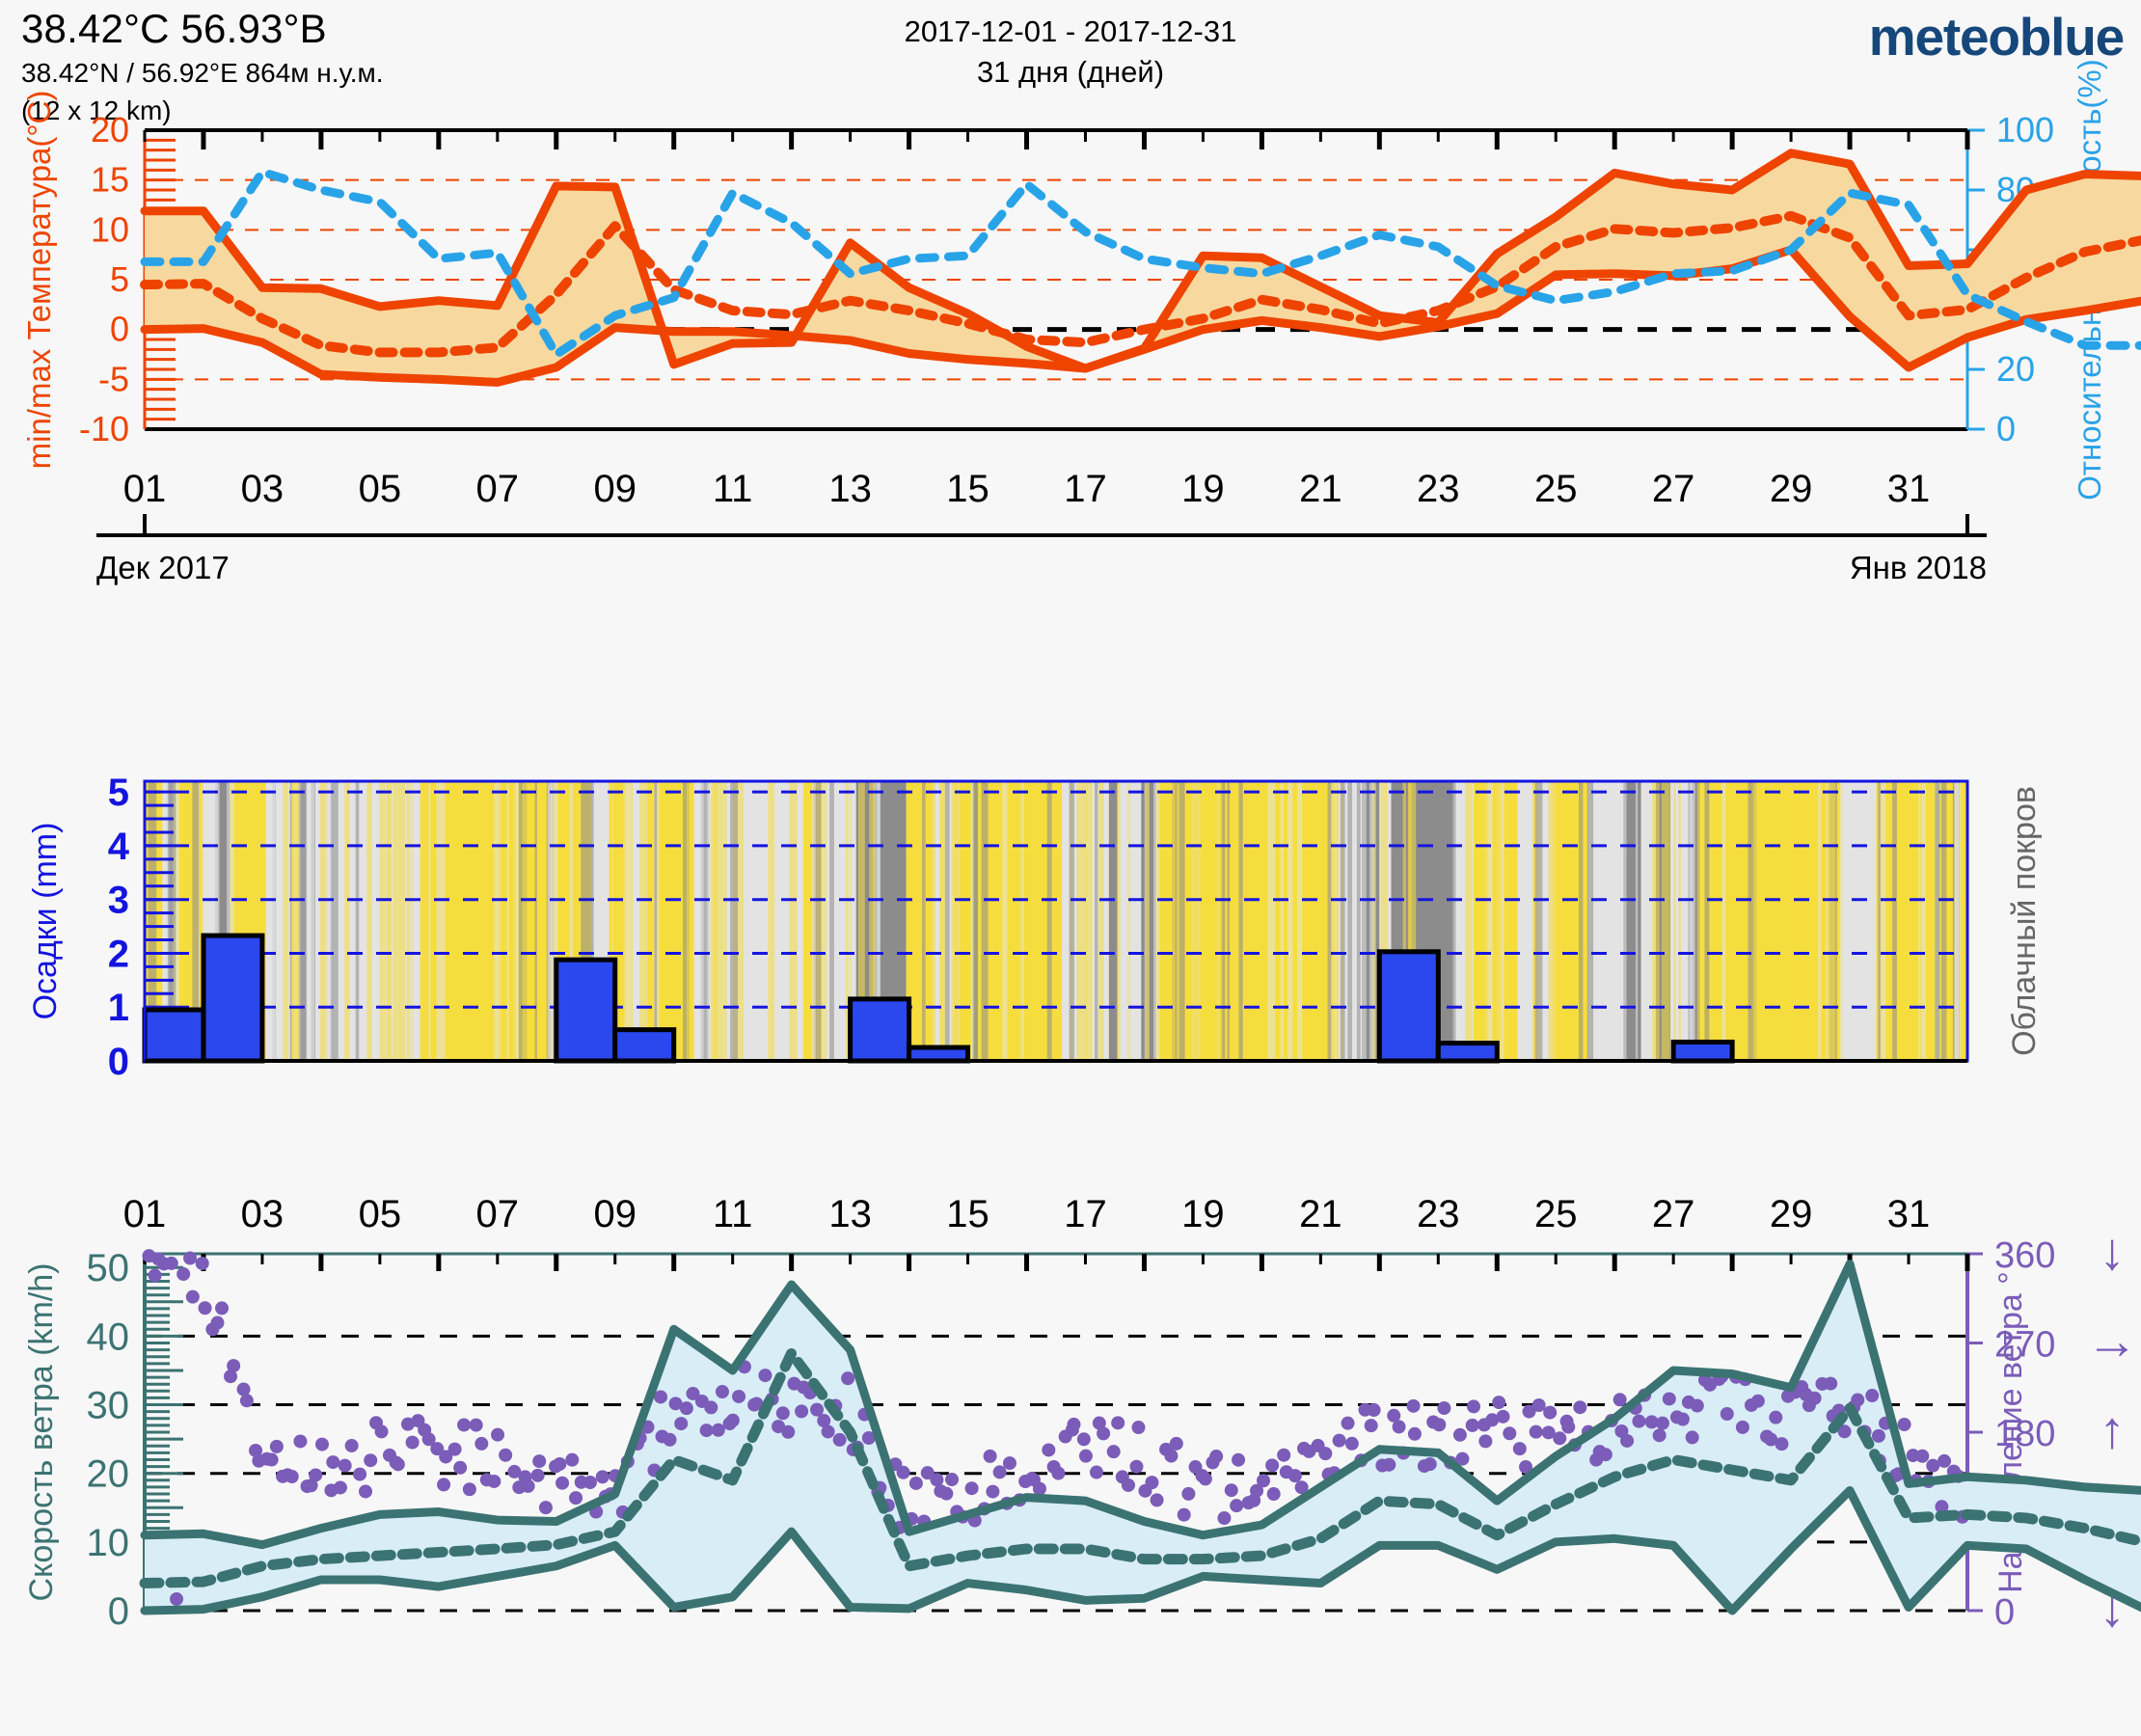 This screenshot has height=1736, width=2141. I want to click on y-tick-label-wind: 10, so click(109, 1543).